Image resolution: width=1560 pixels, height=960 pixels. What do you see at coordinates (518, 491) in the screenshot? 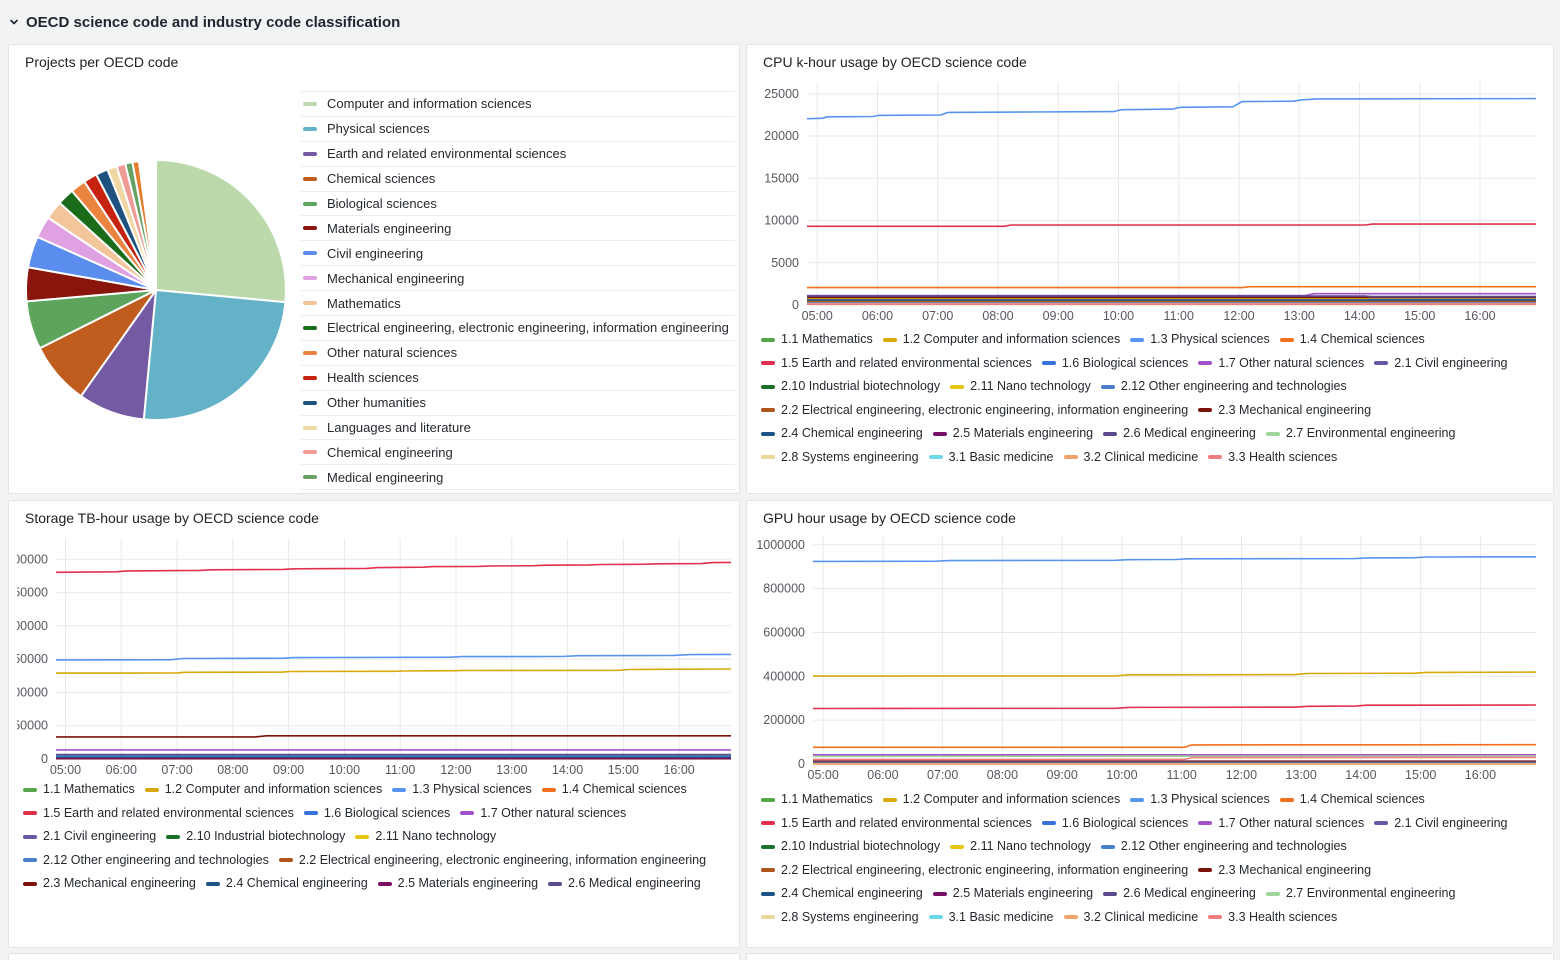
I see `pie-legend-item: Systems engineering` at bounding box center [518, 491].